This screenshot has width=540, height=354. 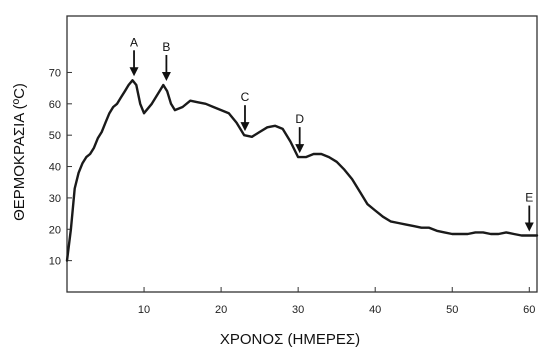 I want to click on x-tick-label: 10, so click(x=144, y=310).